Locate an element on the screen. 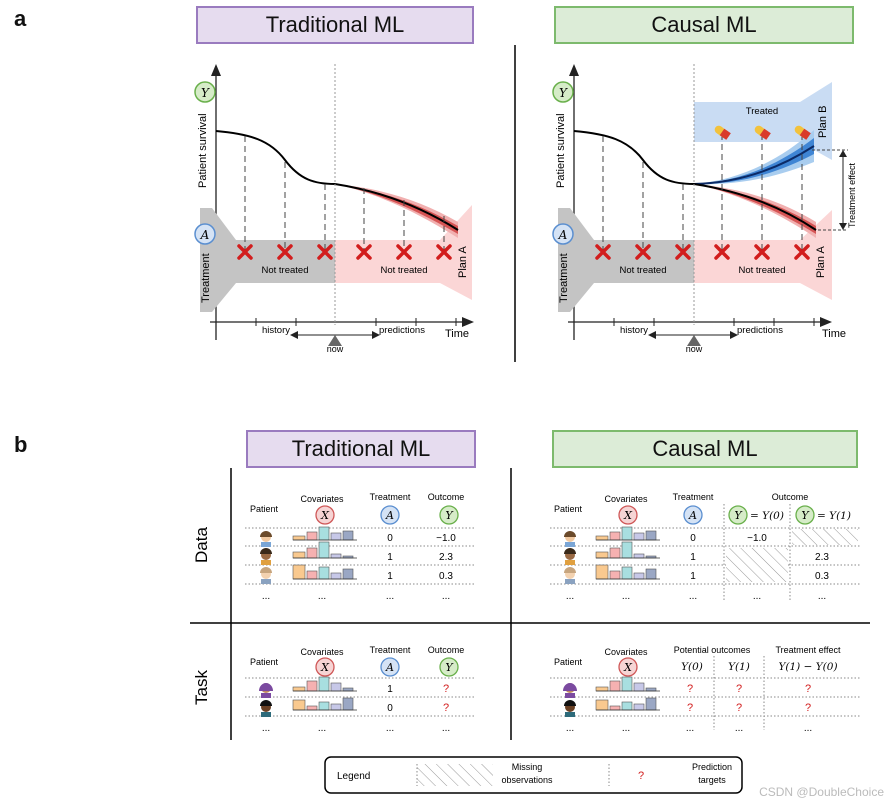 This screenshot has width=893, height=803. po-effect: Y(1) − Y(0) is located at coordinates (807, 667).